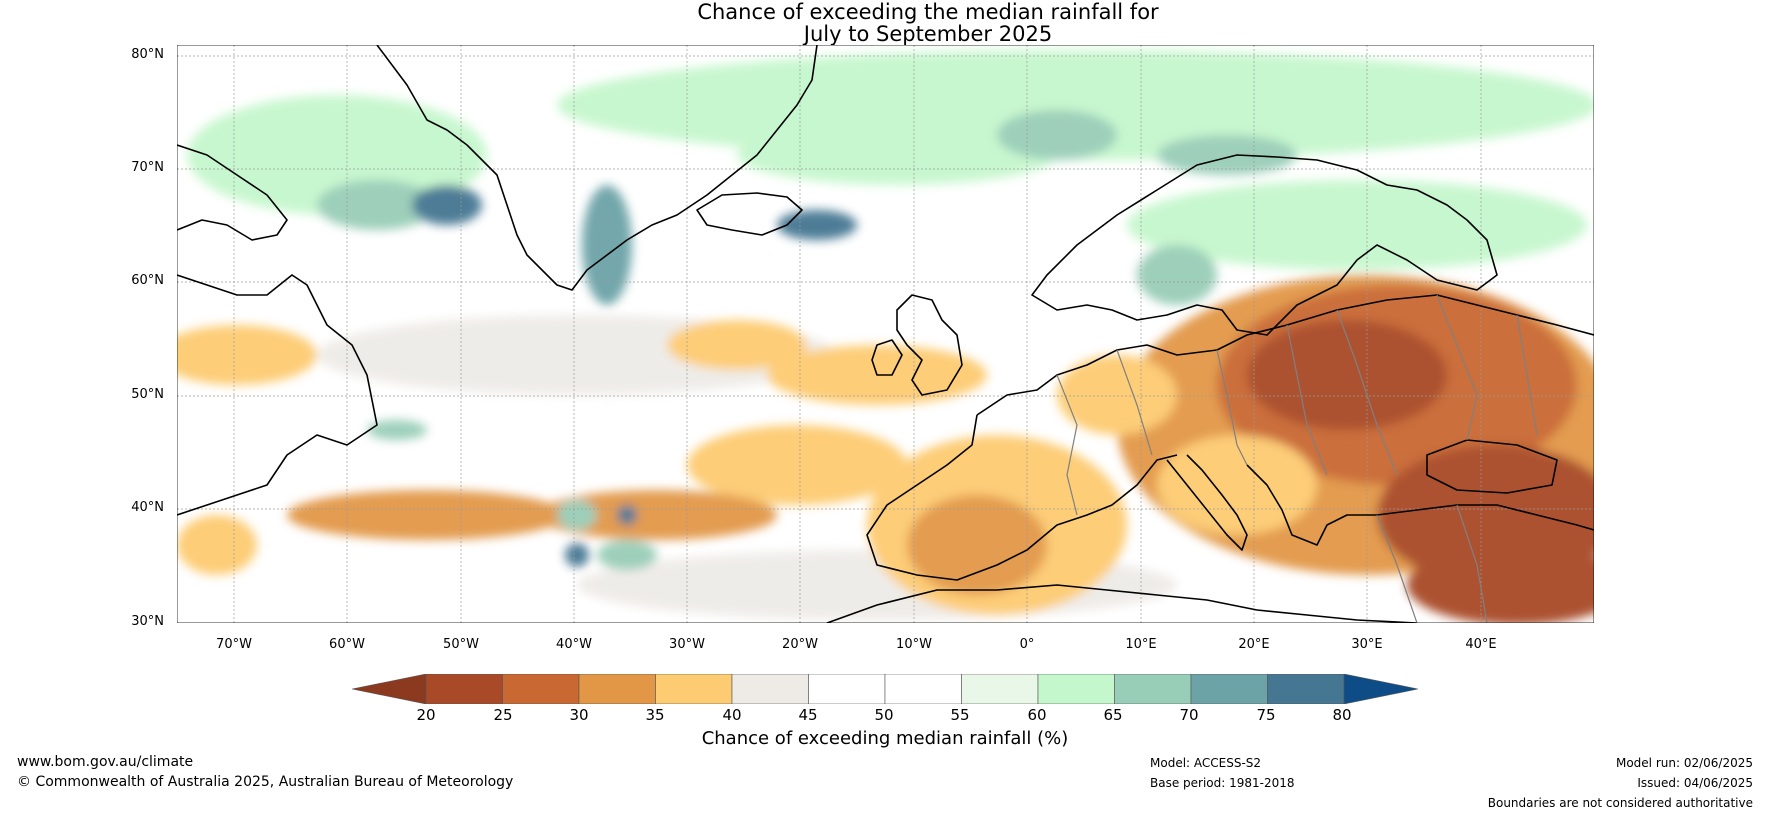  I want to click on lon-label-30w: 30°W, so click(687, 644).